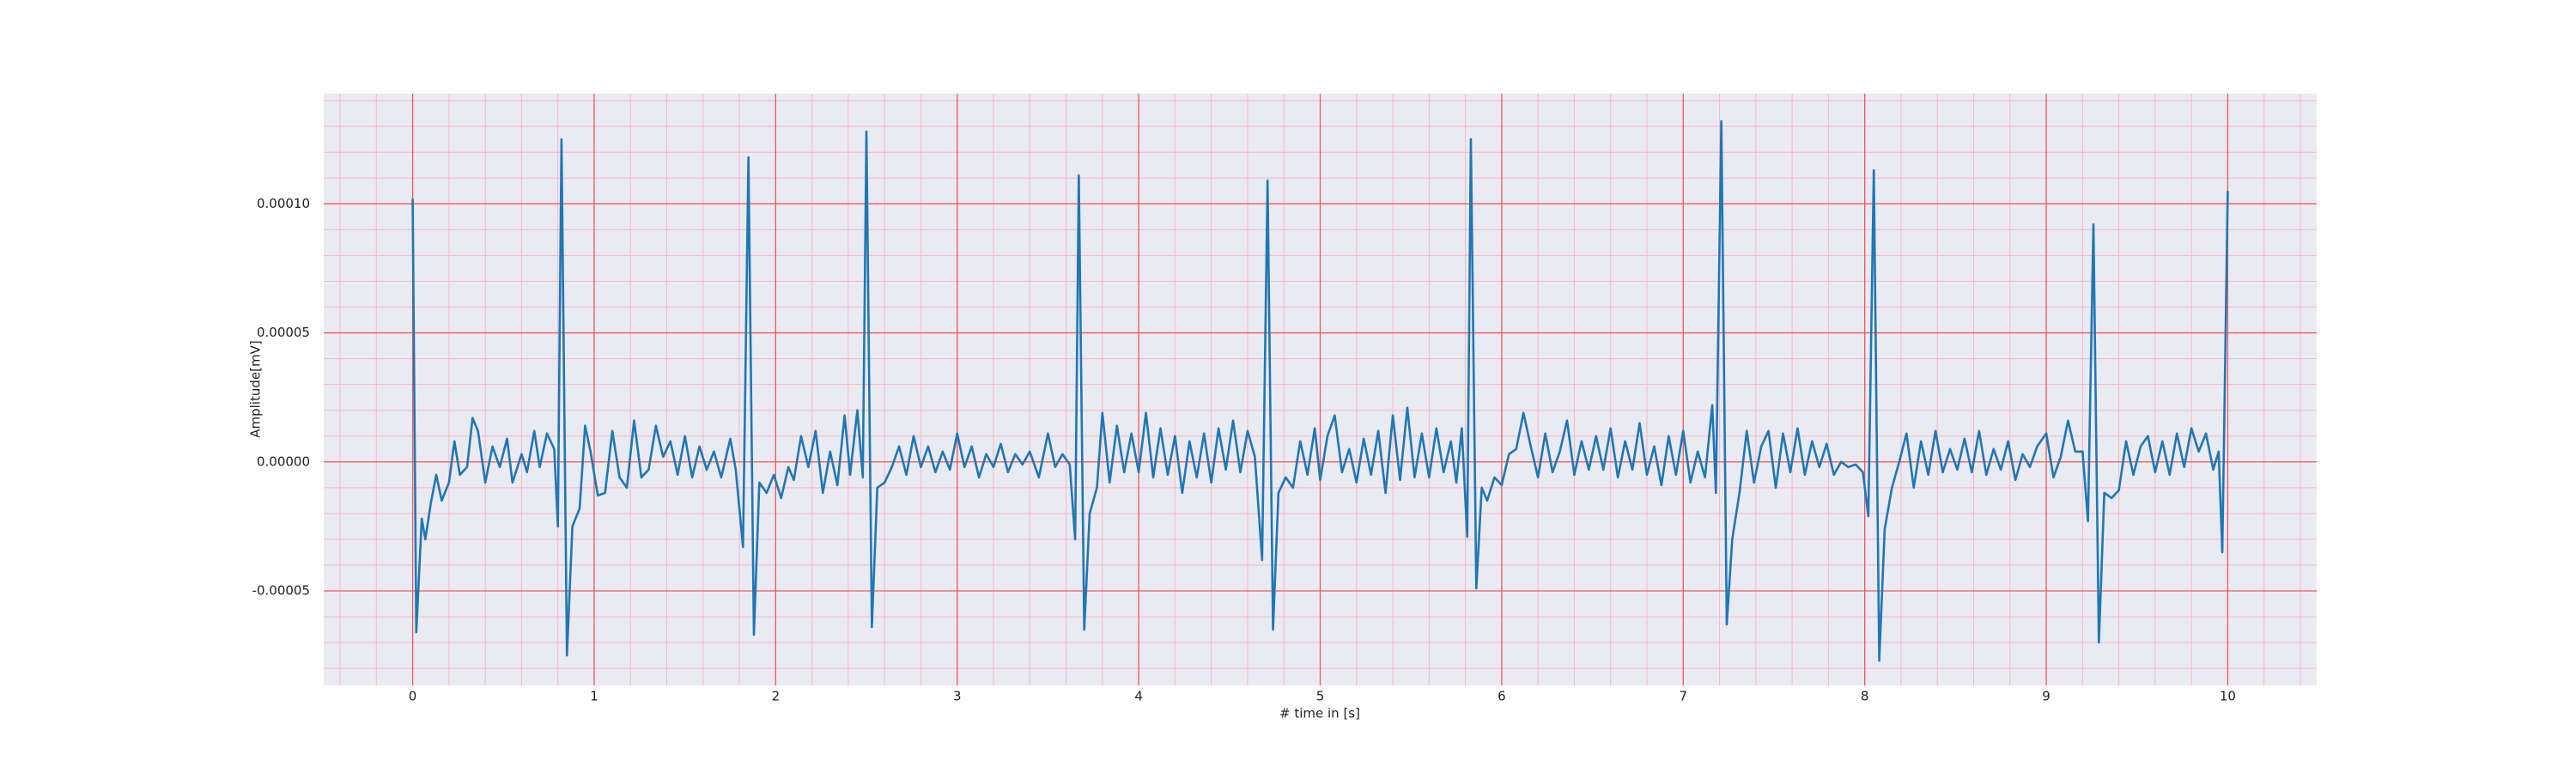 The width and height of the screenshot is (2576, 773). I want to click on x-tick-label: 0, so click(413, 696).